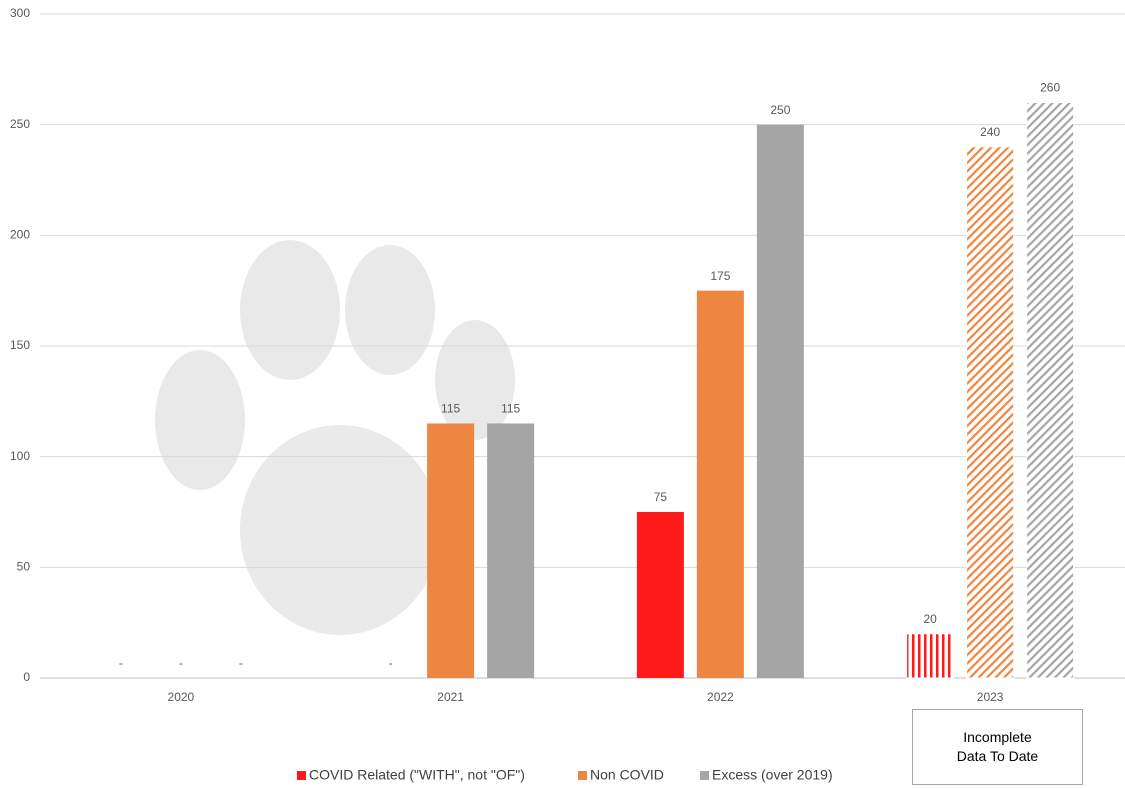  What do you see at coordinates (20, 456) in the screenshot?
I see `y-tick-label: 100` at bounding box center [20, 456].